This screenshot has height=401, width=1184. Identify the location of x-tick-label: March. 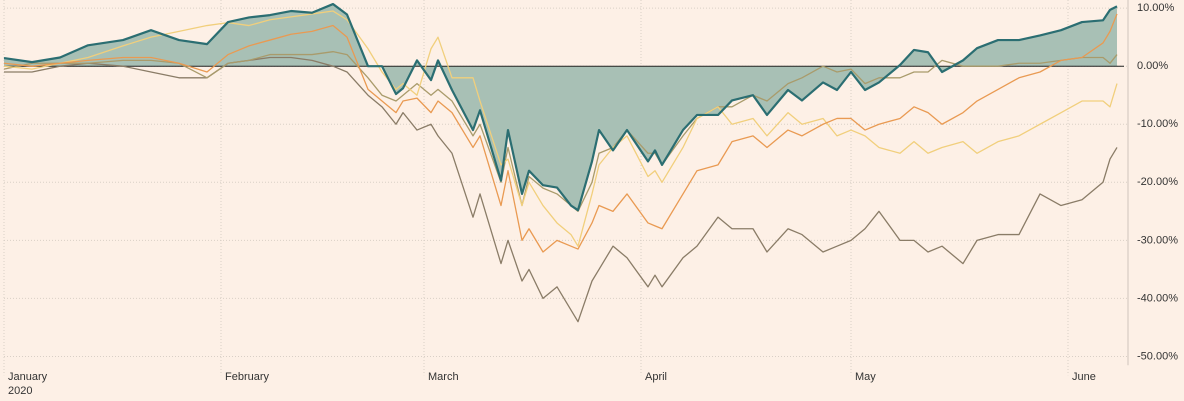
(443, 377).